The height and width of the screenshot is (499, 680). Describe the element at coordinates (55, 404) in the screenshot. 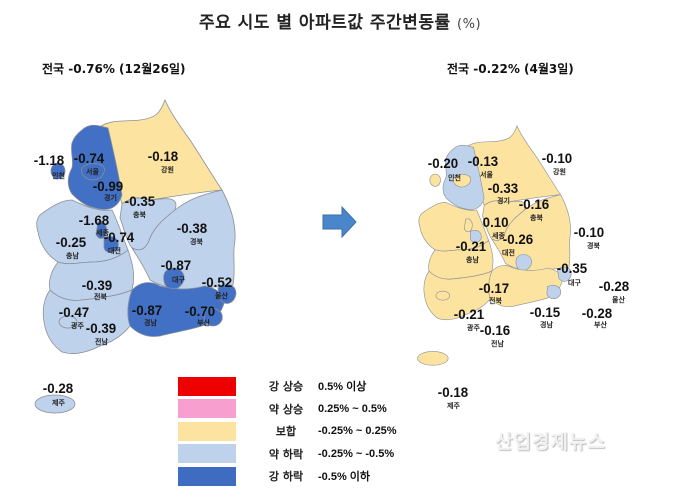

I see `left-region-jeju` at that location.